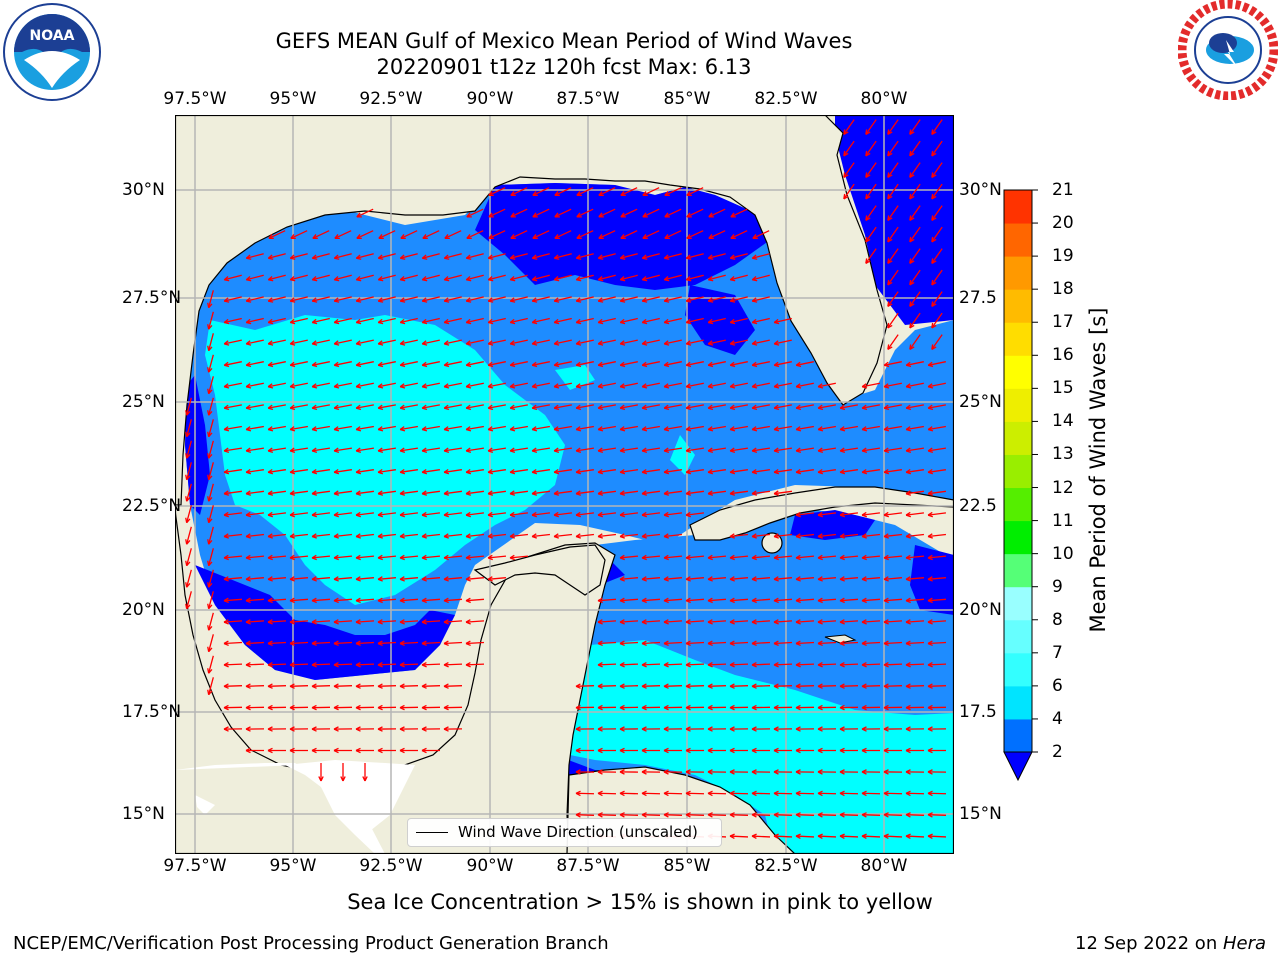 This screenshot has width=1280, height=960. Describe the element at coordinates (152, 712) in the screenshot. I see `lat-tick-left-5: 17.5°N` at that location.